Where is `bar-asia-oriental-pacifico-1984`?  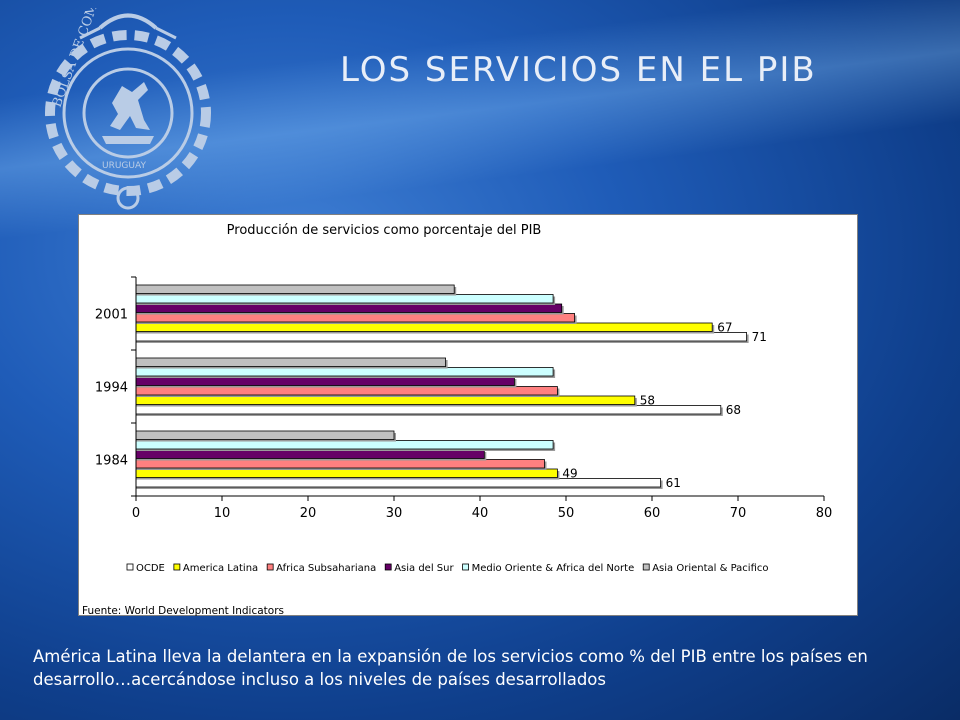 bar-asia-oriental-pacifico-1984 is located at coordinates (265, 435).